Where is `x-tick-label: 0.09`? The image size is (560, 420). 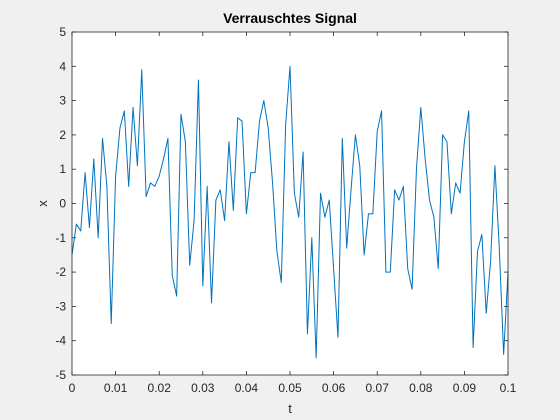
x-tick-label: 0.09 is located at coordinates (465, 388).